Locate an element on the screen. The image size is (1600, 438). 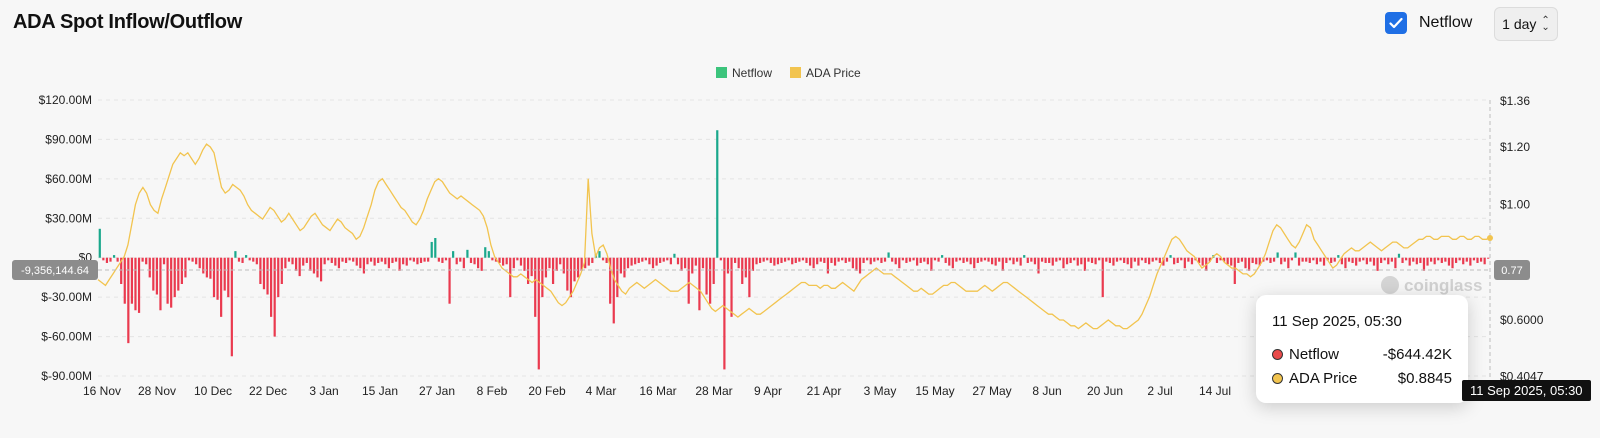
right-tick-label: $1.36 is located at coordinates (1515, 101).